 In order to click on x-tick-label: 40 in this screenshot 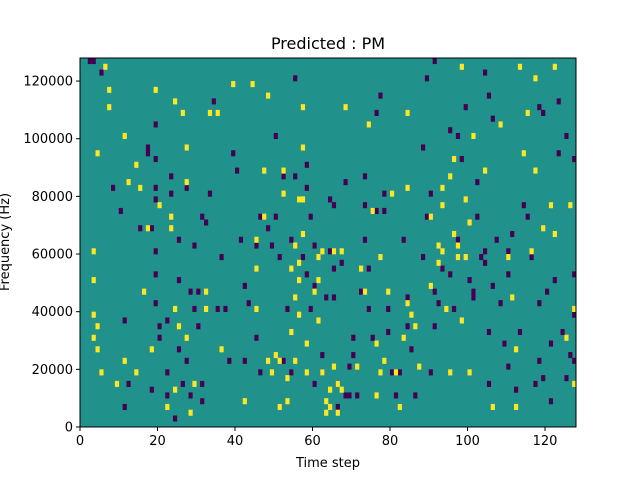, I will do `click(235, 441)`.